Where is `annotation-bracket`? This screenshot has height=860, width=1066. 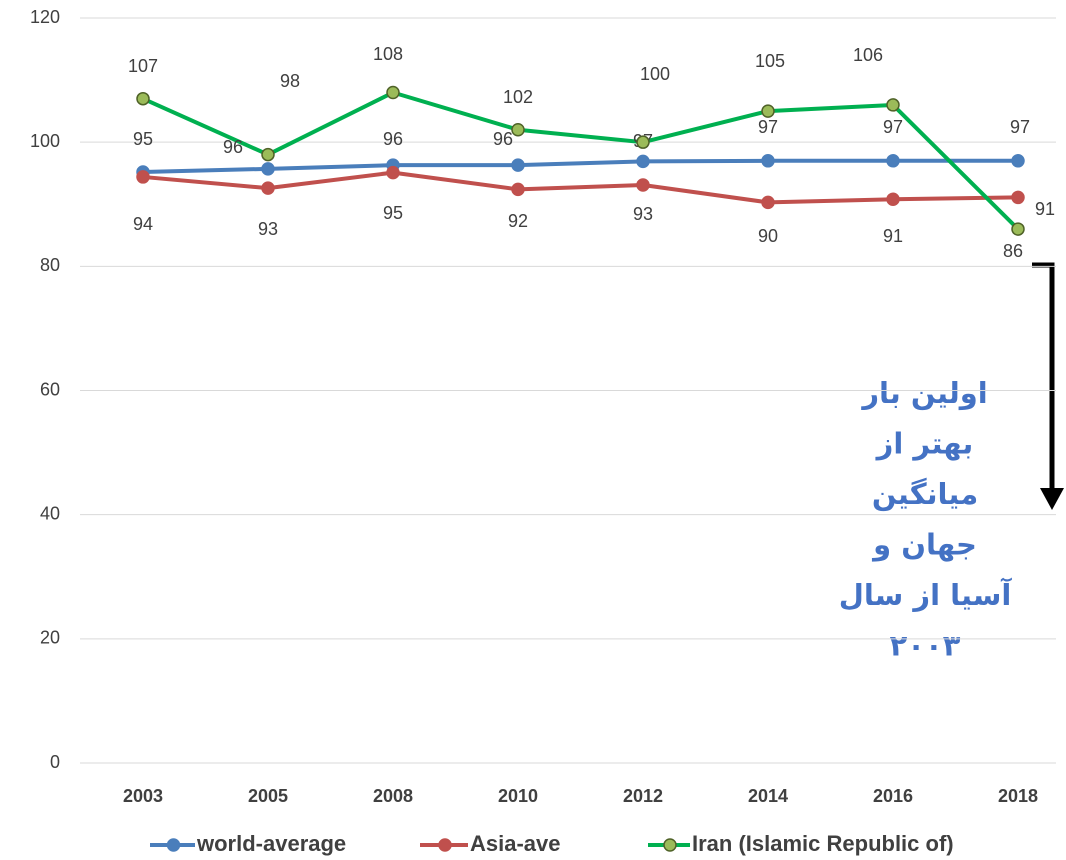
annotation-bracket is located at coordinates (1043, 376).